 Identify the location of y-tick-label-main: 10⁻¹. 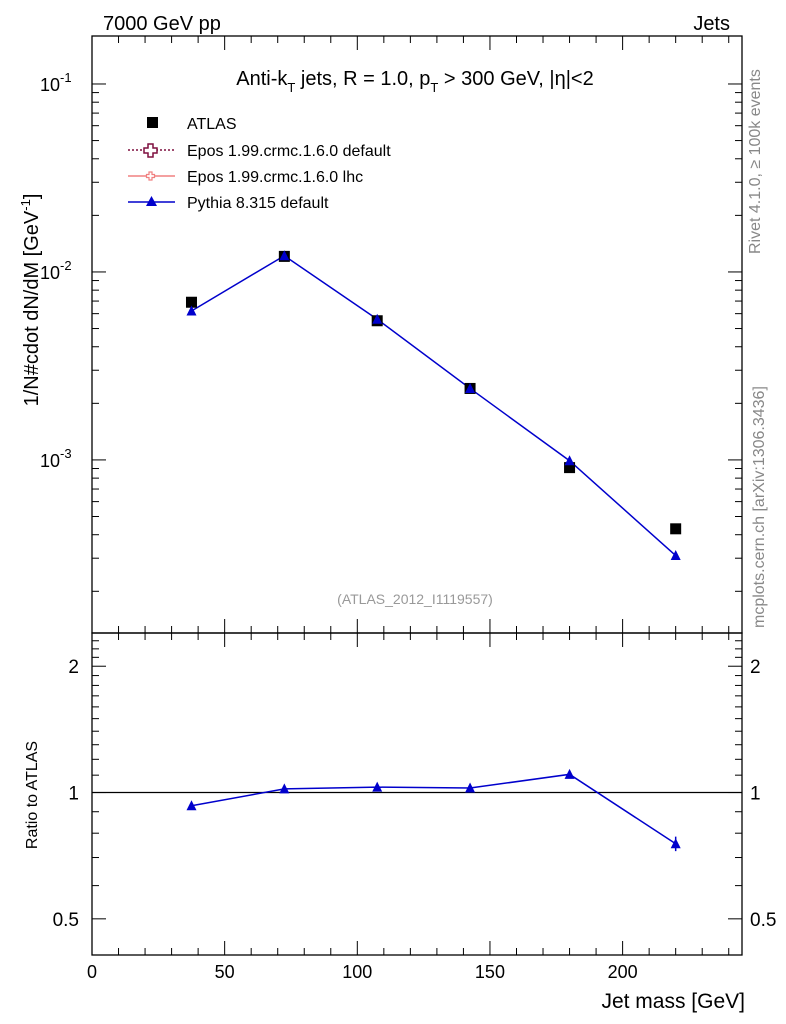
(56, 82).